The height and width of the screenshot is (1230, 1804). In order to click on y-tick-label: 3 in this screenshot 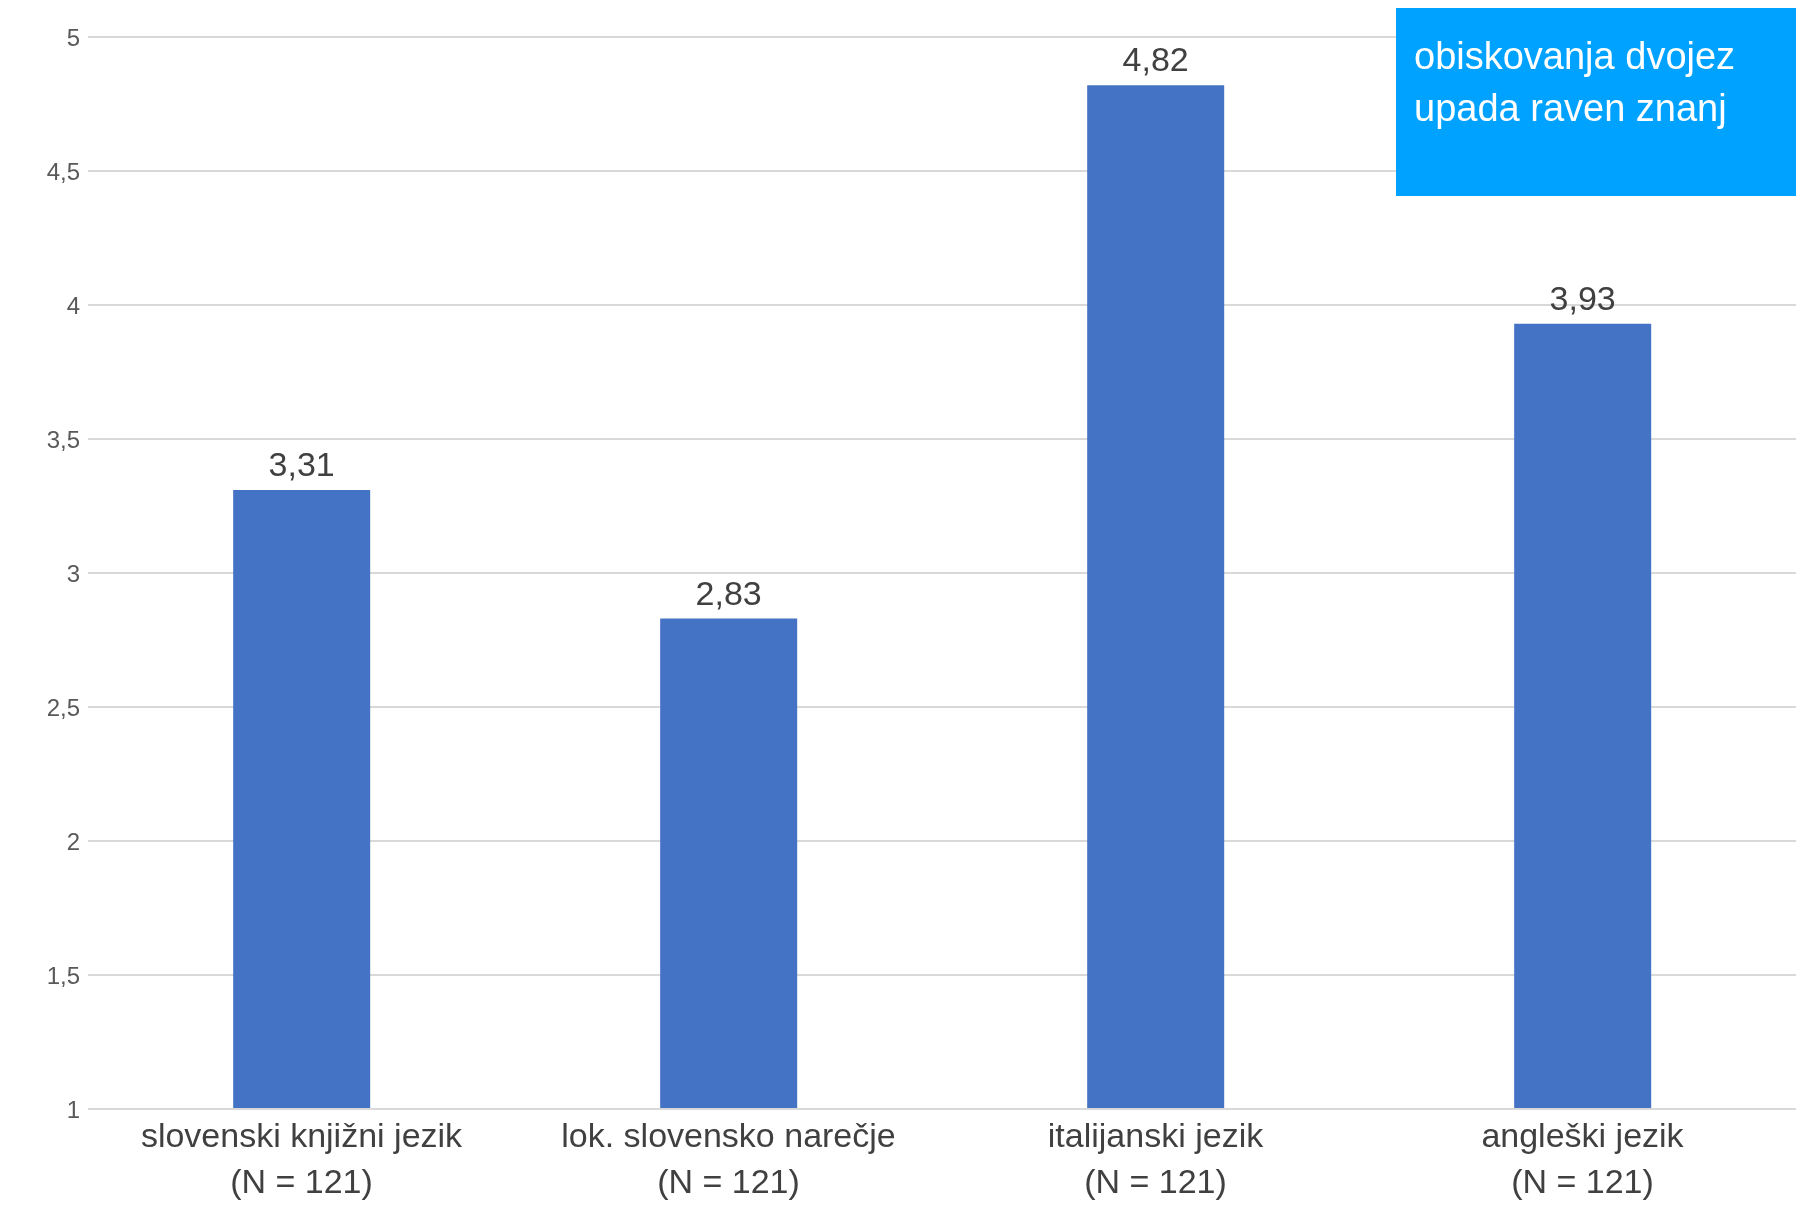, I will do `click(73, 573)`.